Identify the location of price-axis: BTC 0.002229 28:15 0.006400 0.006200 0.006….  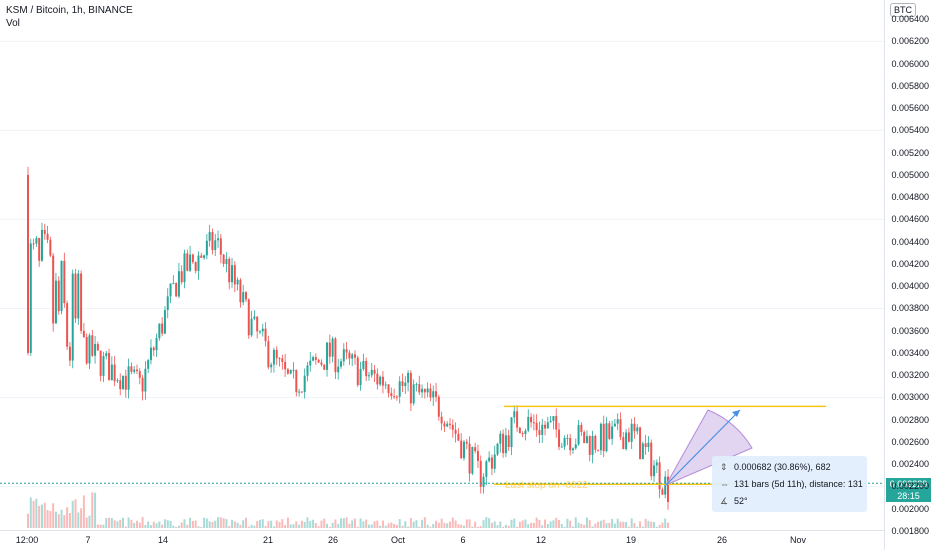
(908, 275).